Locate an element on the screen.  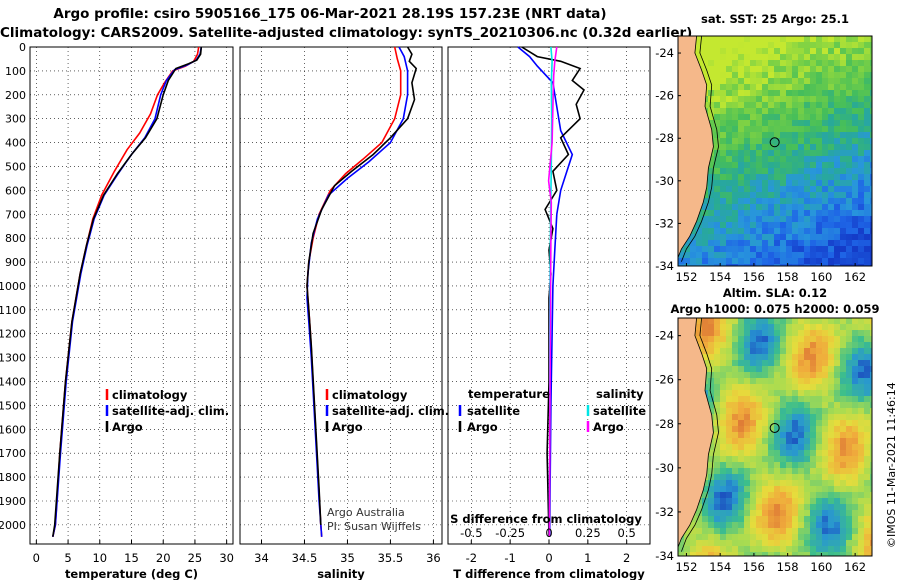
depth-tick-label: 2000 is located at coordinates (13, 525).